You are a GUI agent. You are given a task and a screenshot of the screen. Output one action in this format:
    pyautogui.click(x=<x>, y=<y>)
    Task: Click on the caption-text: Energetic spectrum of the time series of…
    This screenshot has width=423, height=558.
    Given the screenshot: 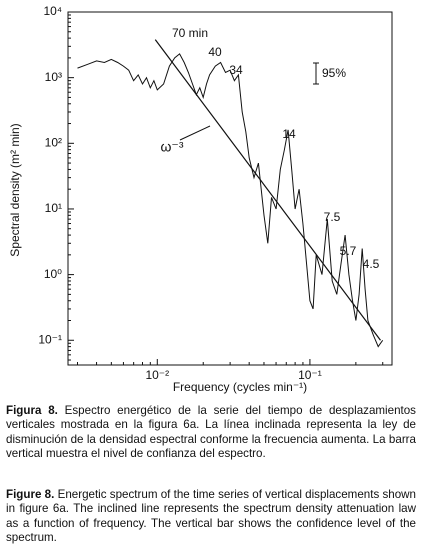 What is the action you would take?
    pyautogui.click(x=211, y=516)
    